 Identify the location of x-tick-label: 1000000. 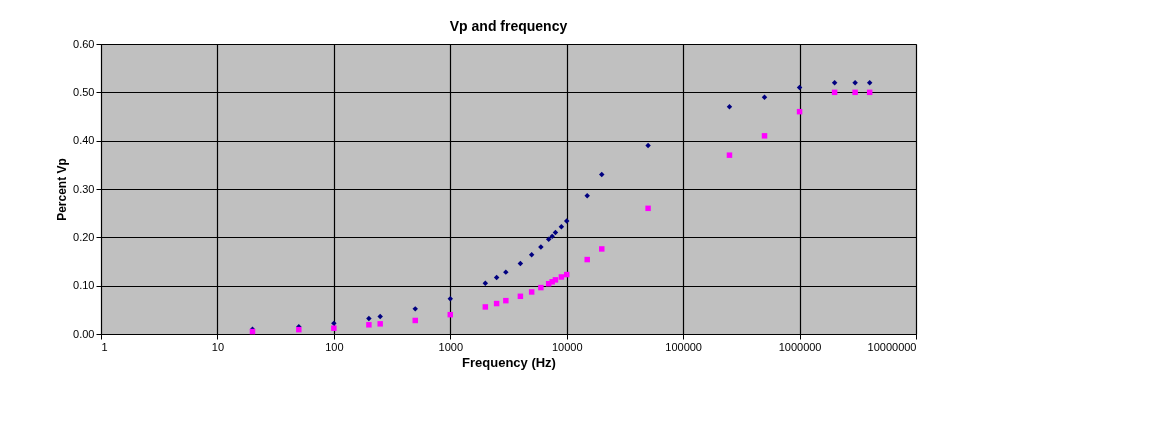
(800, 346).